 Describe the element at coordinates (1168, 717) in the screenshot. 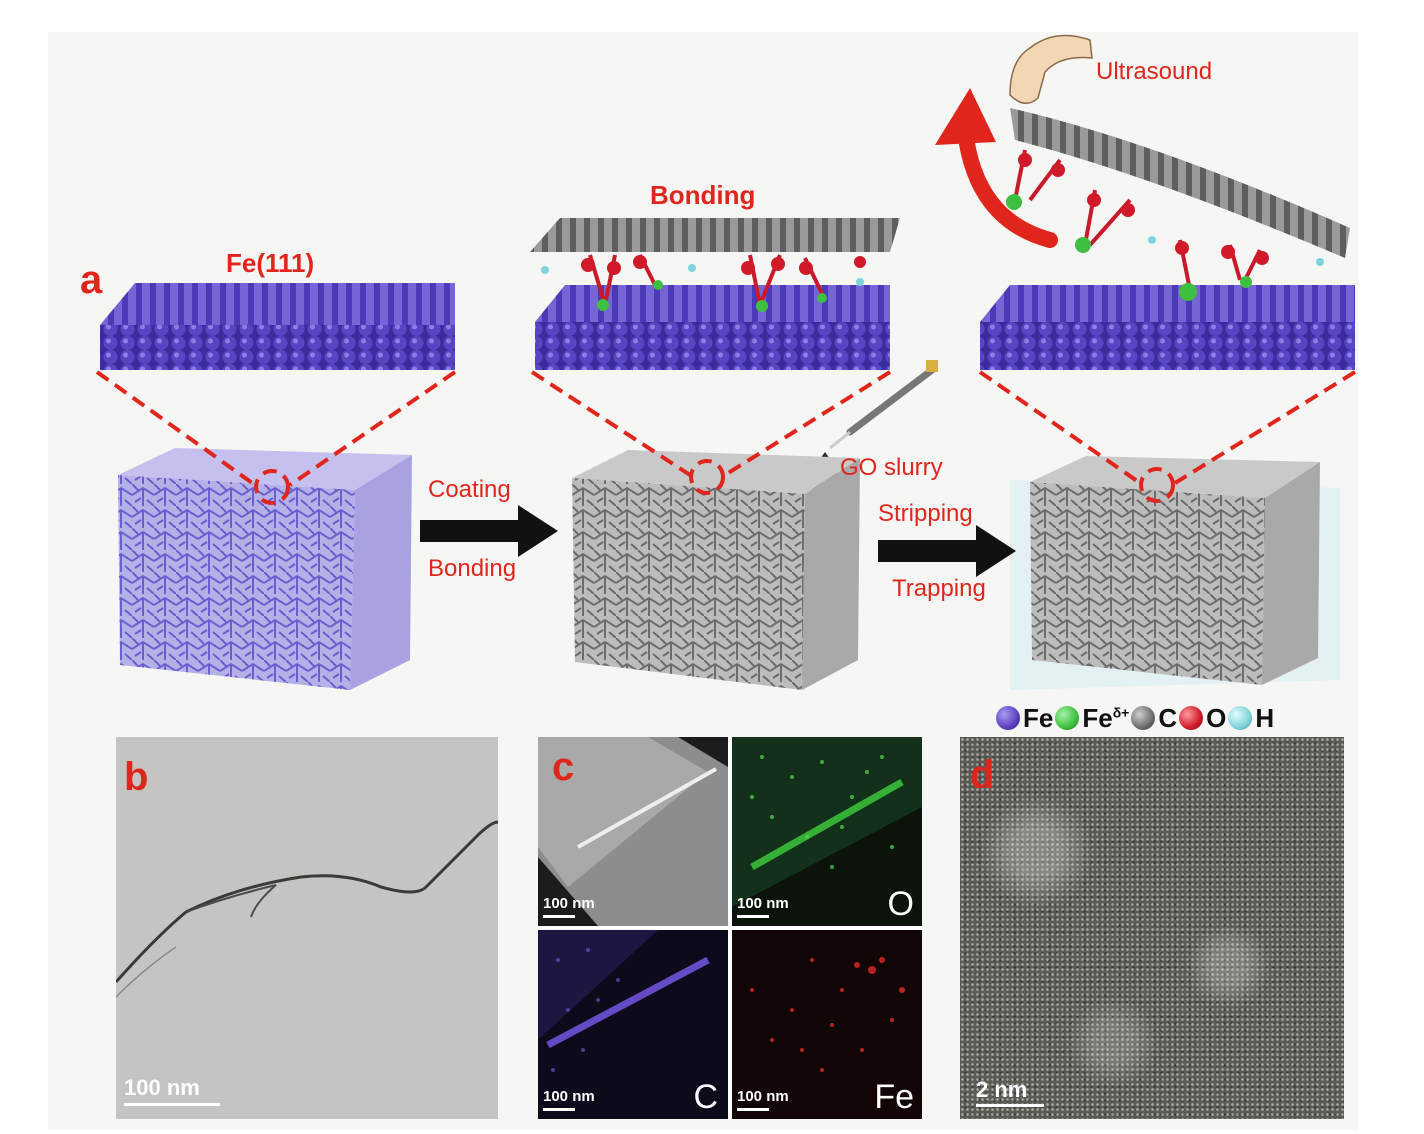

I see `legend-label: C` at that location.